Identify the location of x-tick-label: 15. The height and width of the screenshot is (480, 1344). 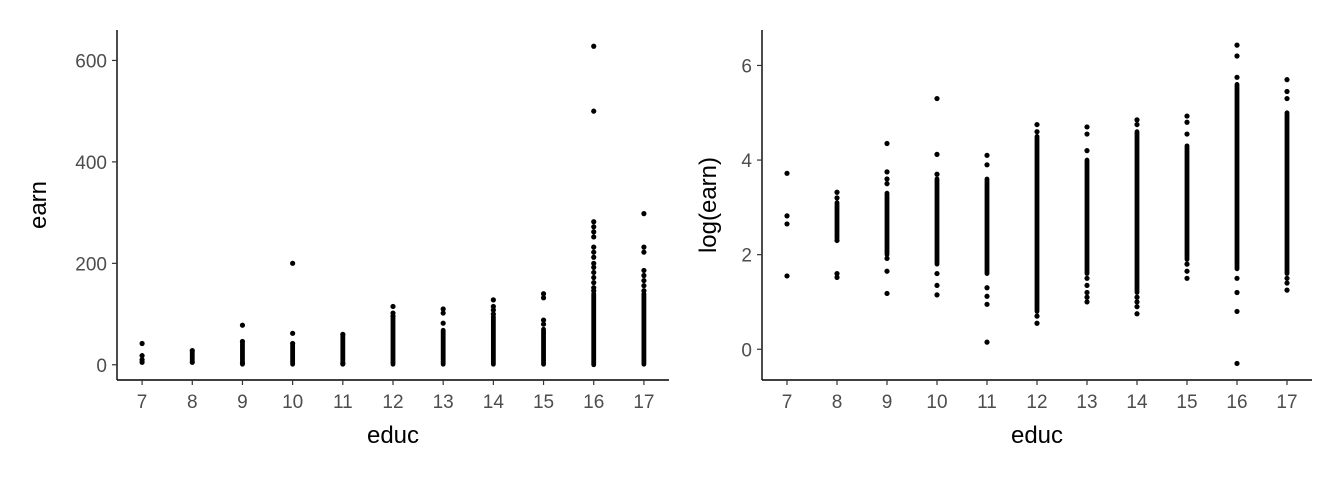
(543, 402).